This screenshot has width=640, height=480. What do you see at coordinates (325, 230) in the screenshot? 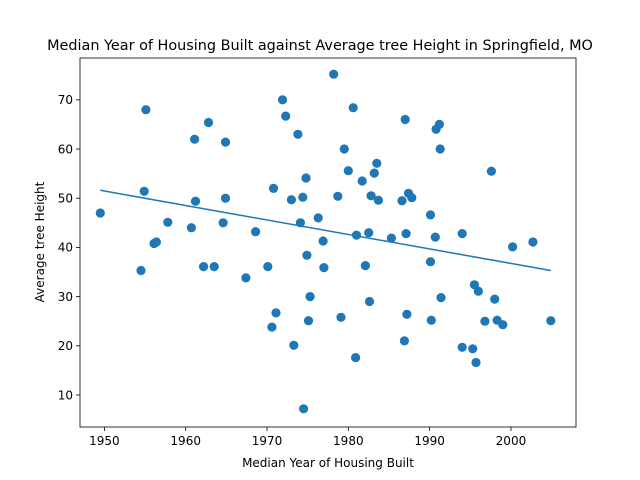
I see `trend-line` at bounding box center [325, 230].